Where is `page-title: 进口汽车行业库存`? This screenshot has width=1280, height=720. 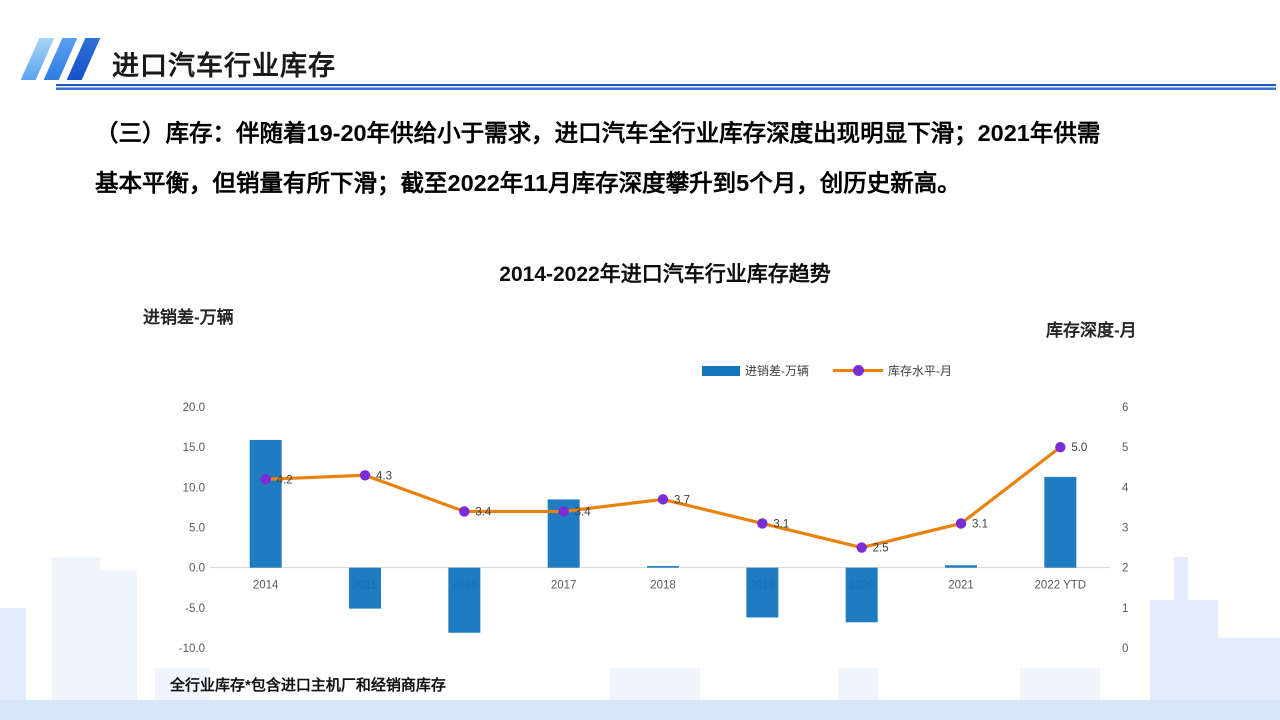
page-title: 进口汽车行业库存 is located at coordinates (224, 66).